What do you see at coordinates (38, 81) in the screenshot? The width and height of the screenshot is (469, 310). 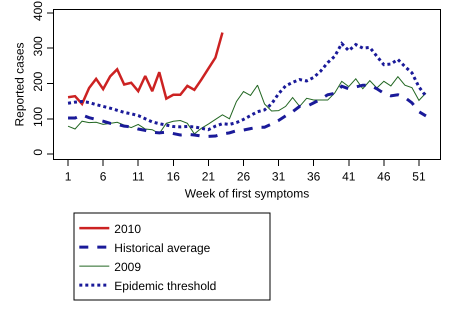 I see `y-tick-label: 200` at bounding box center [38, 81].